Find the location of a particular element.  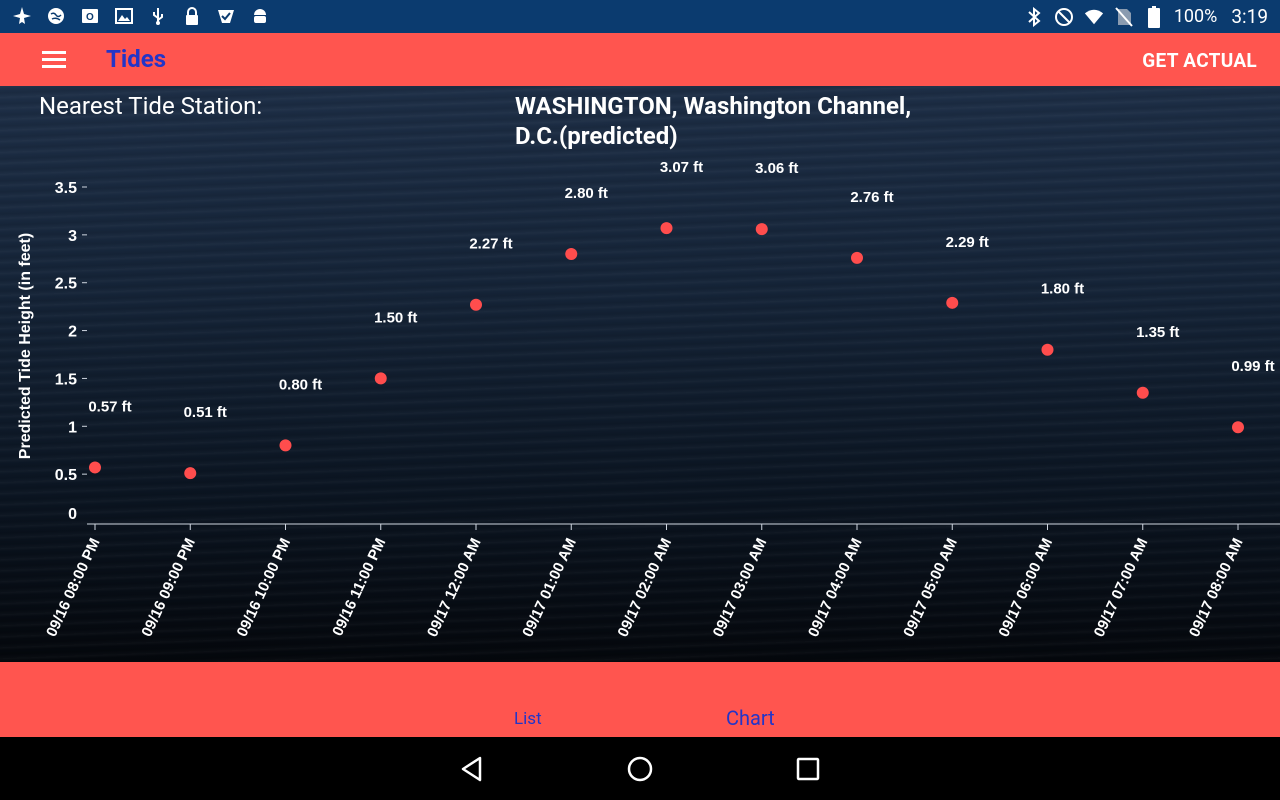

system-status: 100% 3:19 is located at coordinates (1146, 16).